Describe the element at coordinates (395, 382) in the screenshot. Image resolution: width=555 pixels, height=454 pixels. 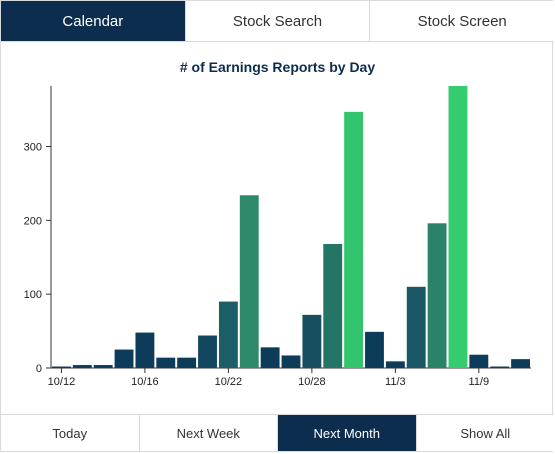
I see `x-tick-label: 11/3` at that location.